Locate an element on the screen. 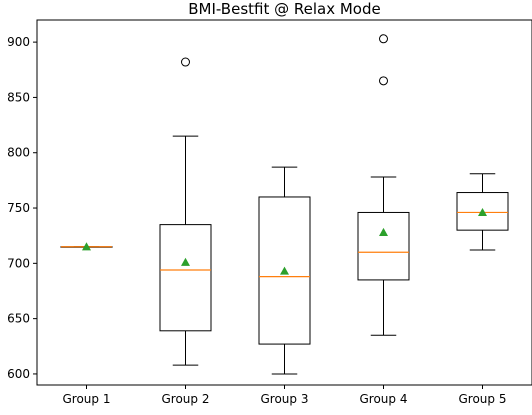 The width and height of the screenshot is (532, 415). chart-title: BMI-Bestfit @ Relax Mode is located at coordinates (284, 9).